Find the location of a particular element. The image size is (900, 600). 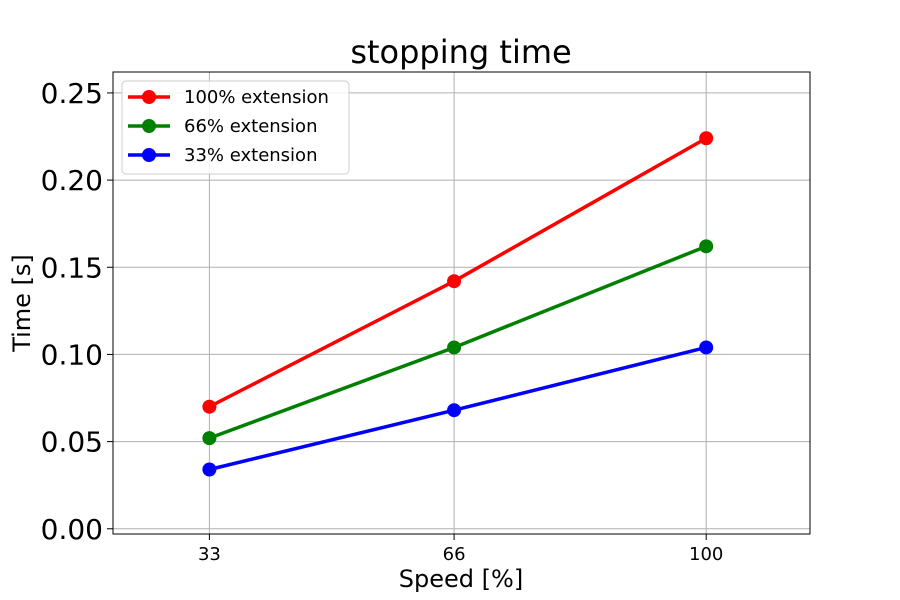

legend: 100% extension 66% extension 33% extension is located at coordinates (235, 127).